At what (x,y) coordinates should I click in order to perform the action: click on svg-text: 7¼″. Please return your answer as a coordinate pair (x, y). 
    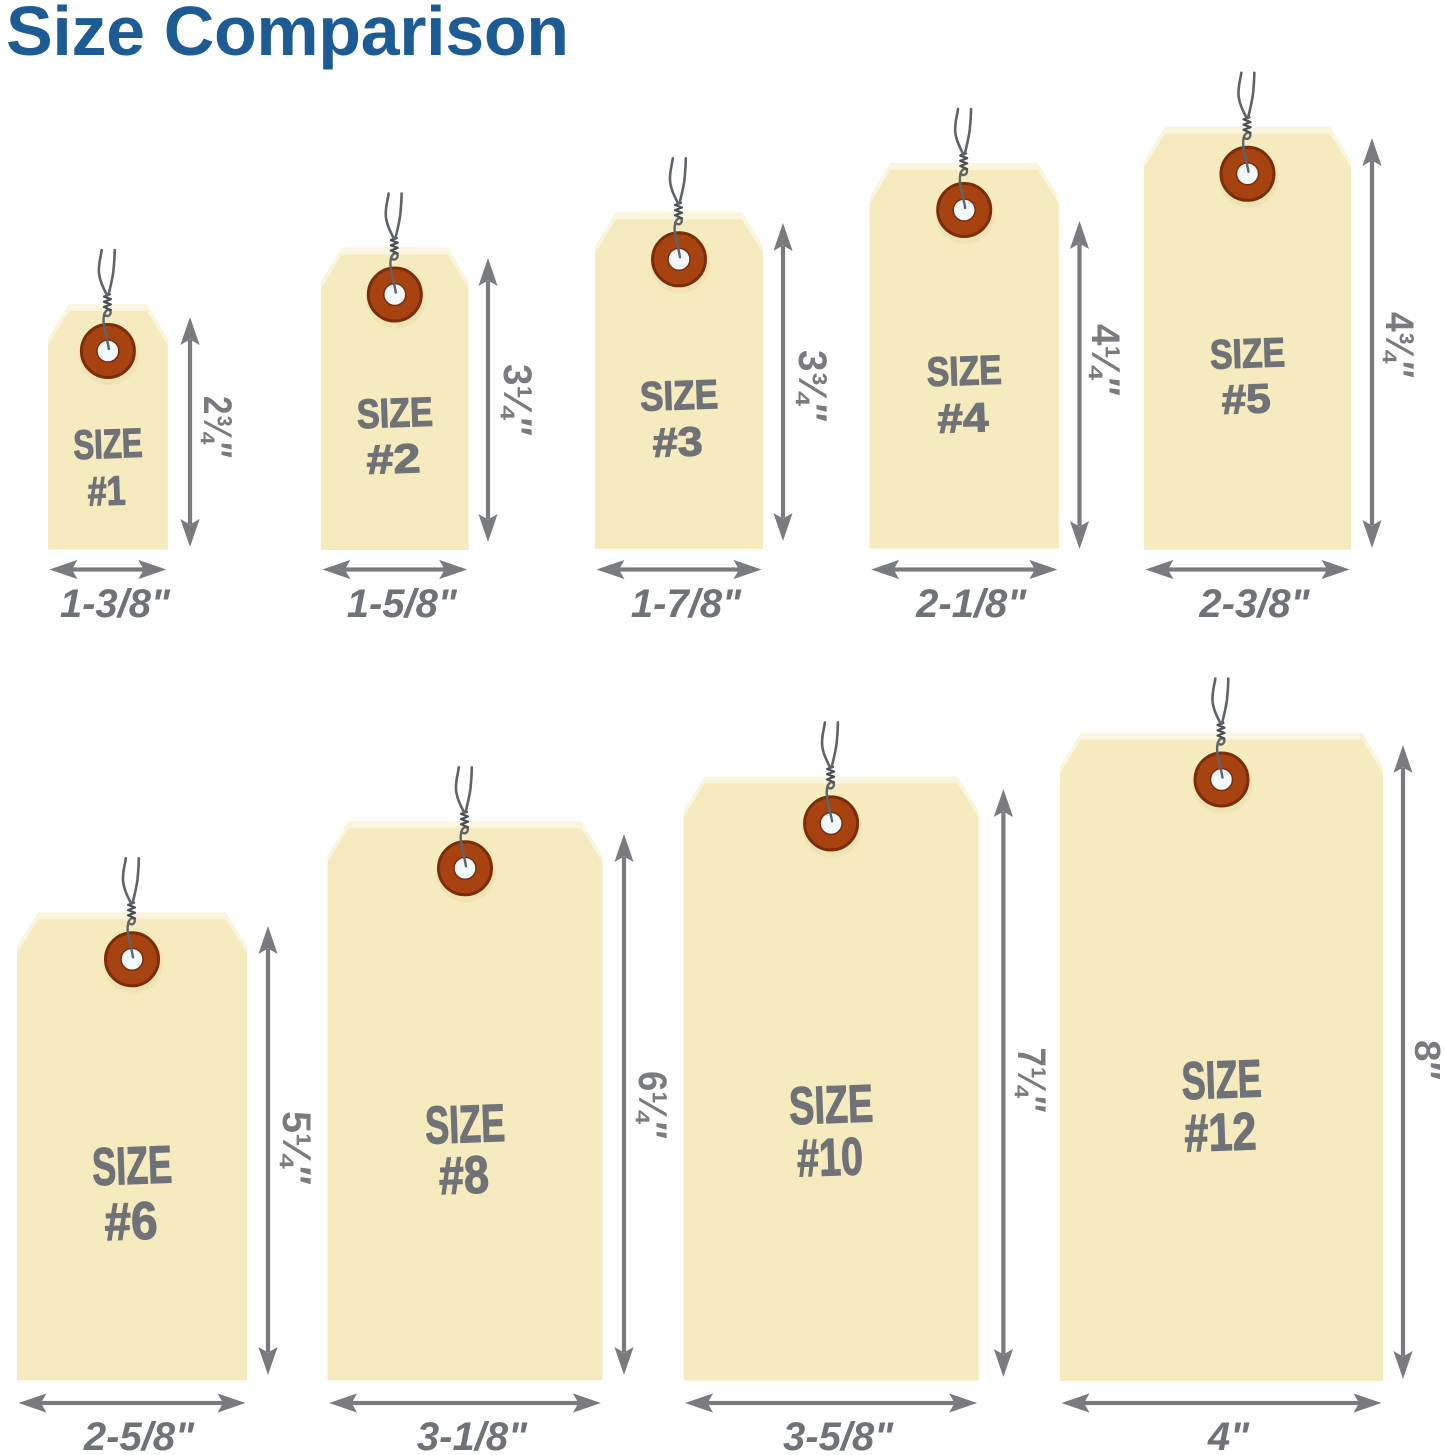
    Looking at the image, I should click on (1031, 1080).